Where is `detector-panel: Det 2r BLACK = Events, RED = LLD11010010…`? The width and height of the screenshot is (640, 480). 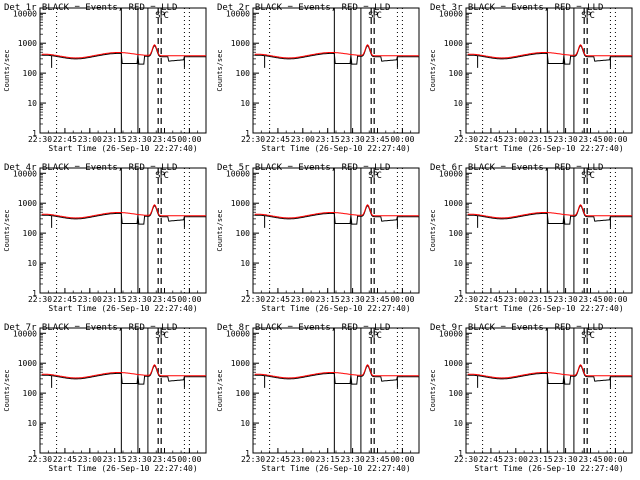 detector-panel: Det 2r BLACK = Events, RED = LLD11010010… is located at coordinates (318, 78).